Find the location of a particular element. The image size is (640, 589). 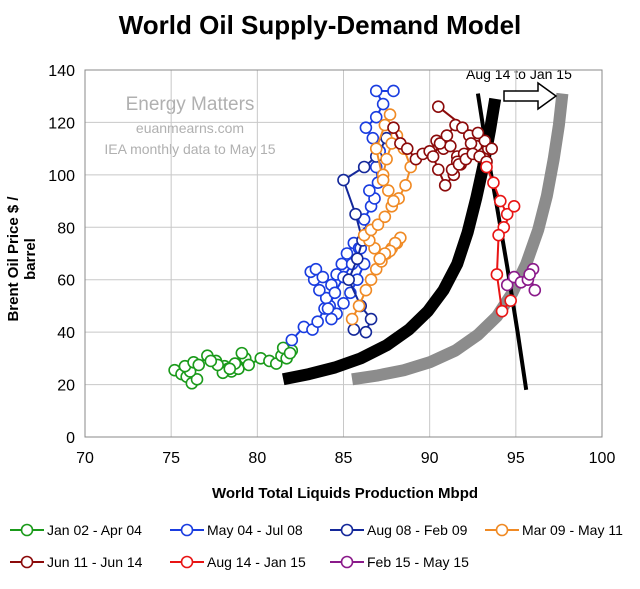

x-tick-label: 100 is located at coordinates (602, 458).